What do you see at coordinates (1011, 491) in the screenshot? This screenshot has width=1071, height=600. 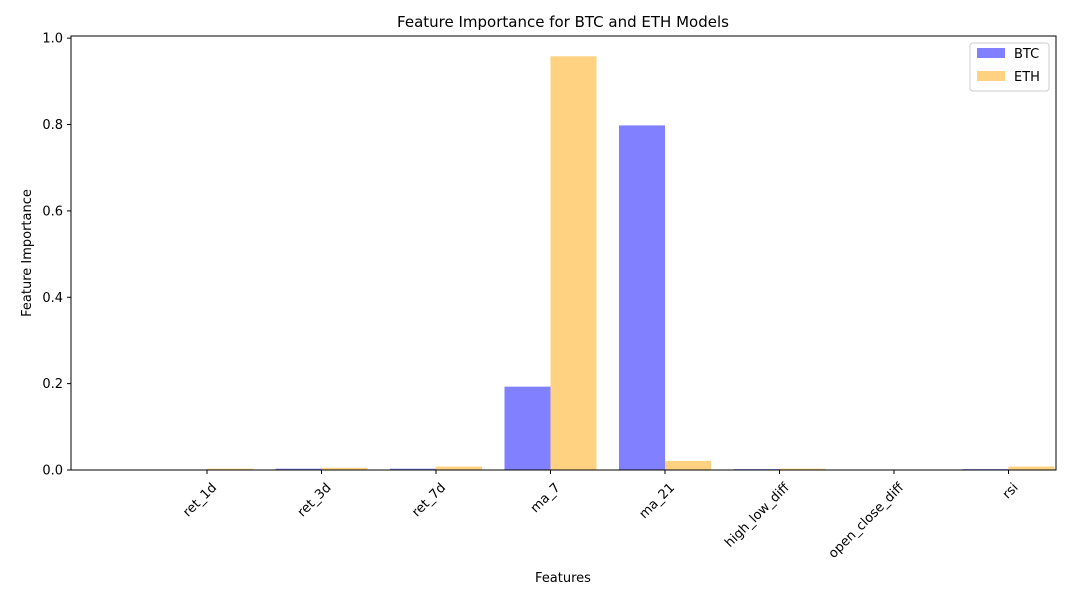 I see `x-tick-label-rsi: rsi` at bounding box center [1011, 491].